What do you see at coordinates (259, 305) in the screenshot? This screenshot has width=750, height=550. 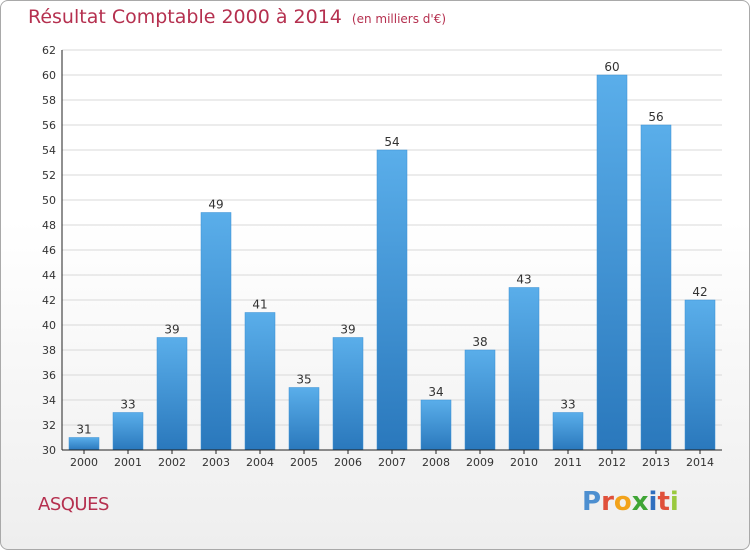 I see `data-label-2004: 41` at bounding box center [259, 305].